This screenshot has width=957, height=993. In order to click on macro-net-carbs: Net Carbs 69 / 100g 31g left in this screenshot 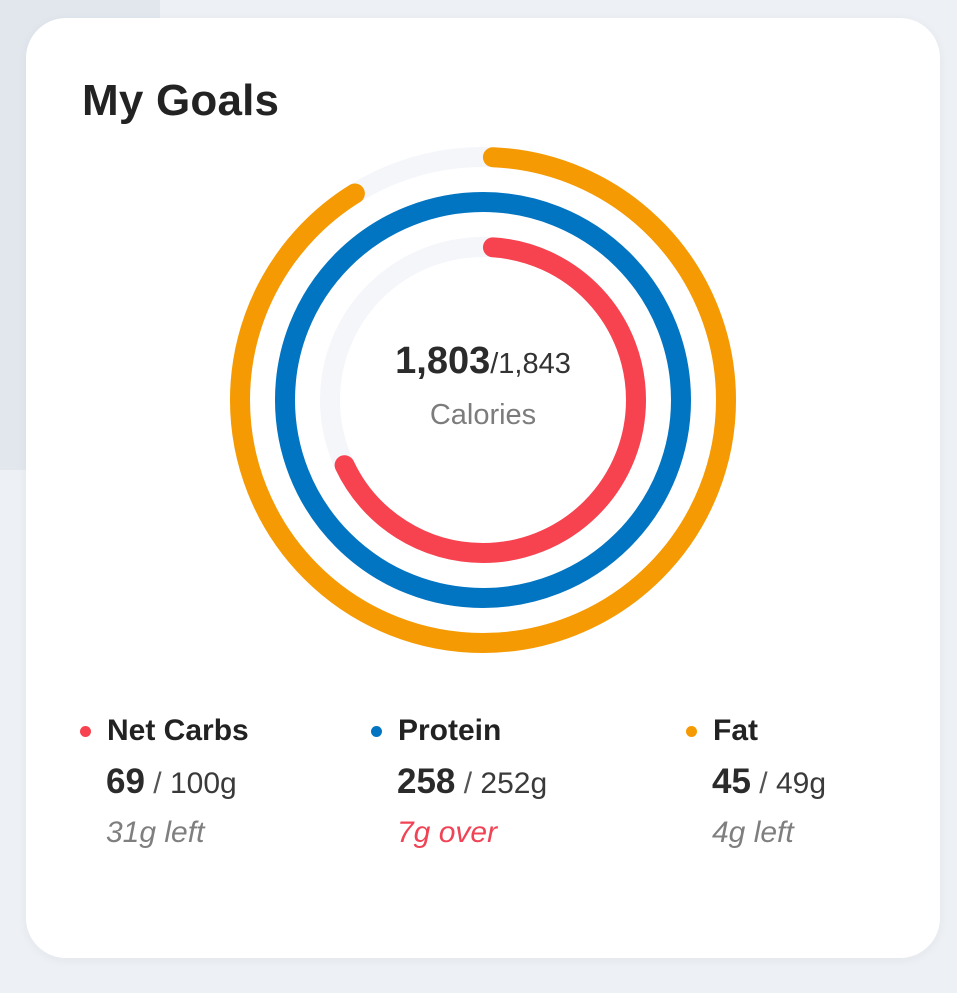, I will do `click(164, 782)`.